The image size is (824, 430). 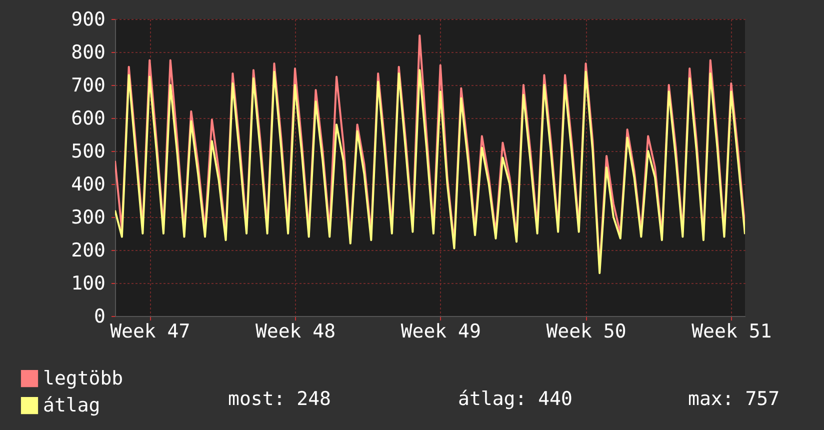 What do you see at coordinates (440, 331) in the screenshot?
I see `x-tick-label: Week 49` at bounding box center [440, 331].